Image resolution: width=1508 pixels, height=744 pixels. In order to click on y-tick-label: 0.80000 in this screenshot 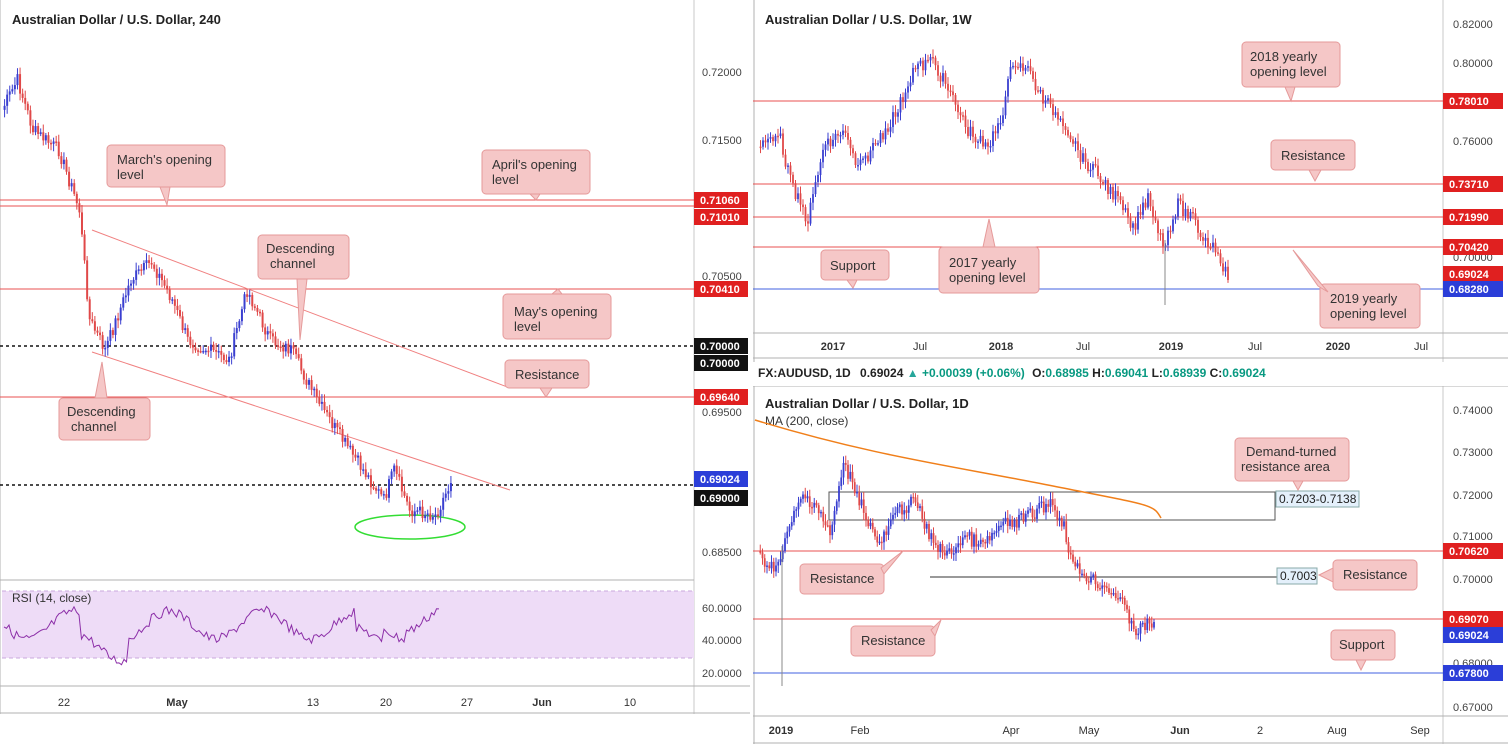, I will do `click(1473, 64)`.